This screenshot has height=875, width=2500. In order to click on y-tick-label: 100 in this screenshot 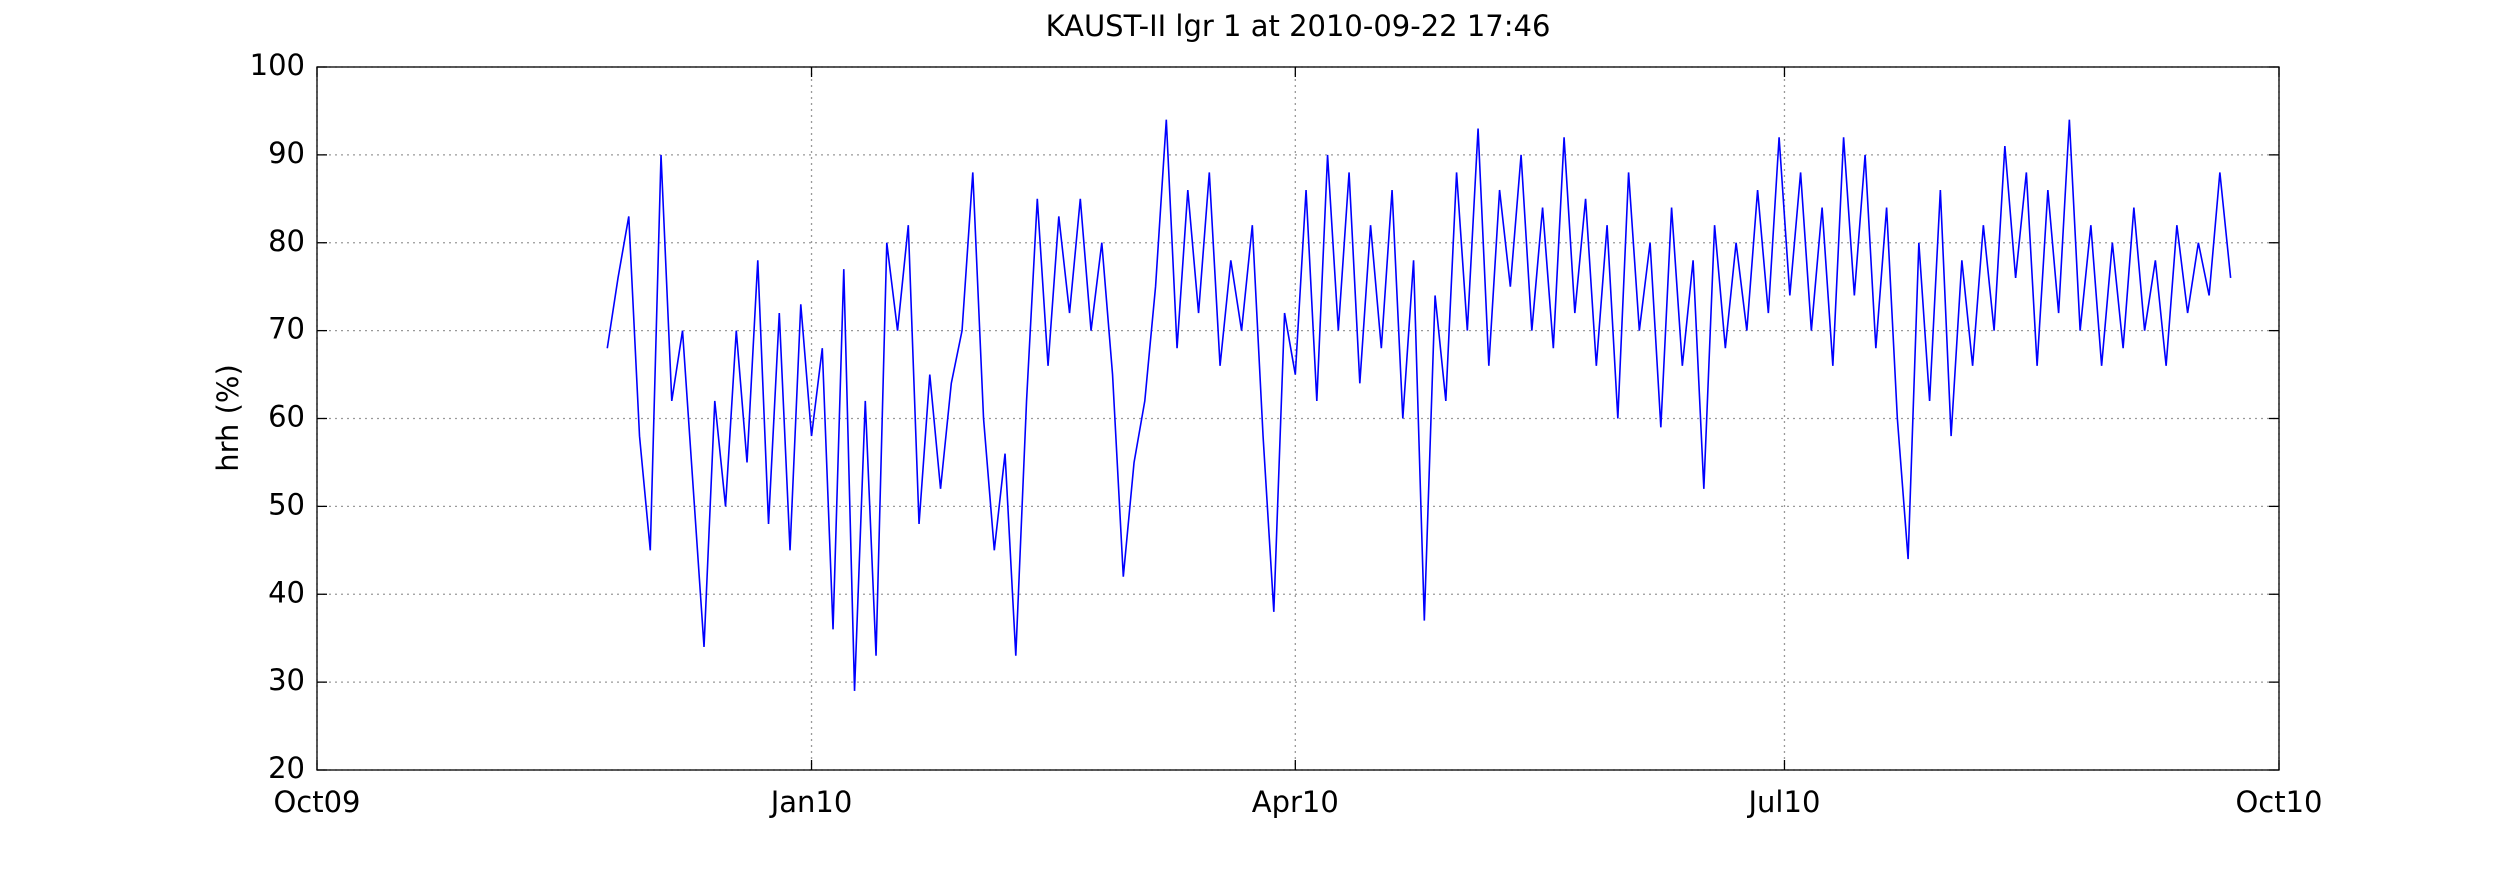, I will do `click(277, 65)`.